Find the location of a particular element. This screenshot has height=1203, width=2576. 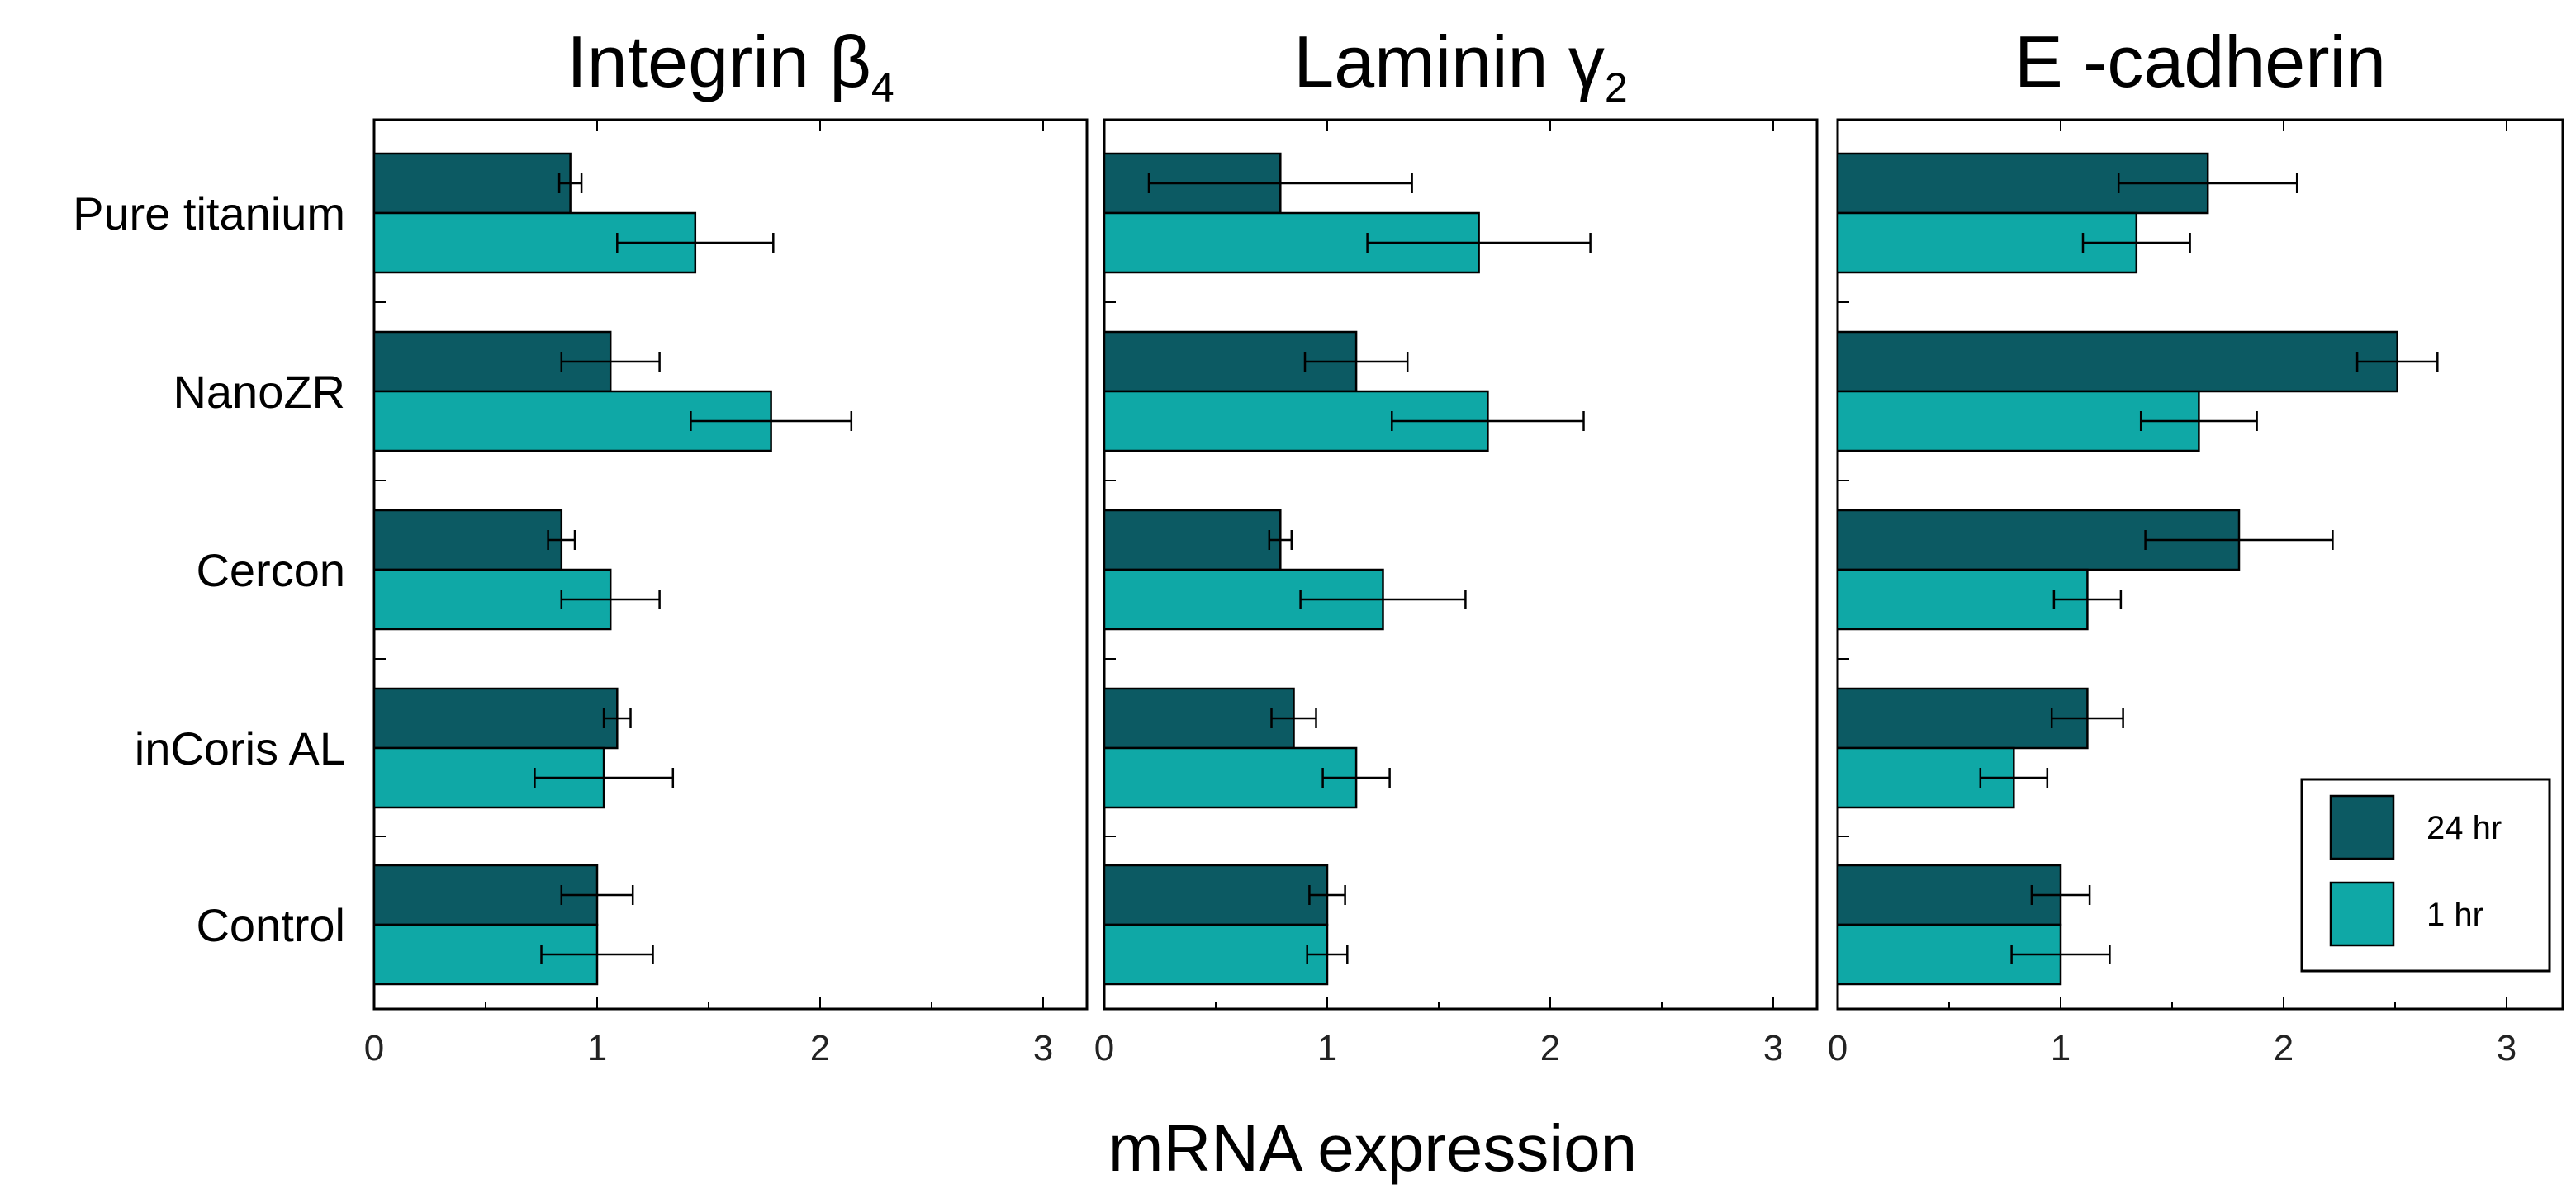

legend-swatch-24-hr is located at coordinates (2362, 827).